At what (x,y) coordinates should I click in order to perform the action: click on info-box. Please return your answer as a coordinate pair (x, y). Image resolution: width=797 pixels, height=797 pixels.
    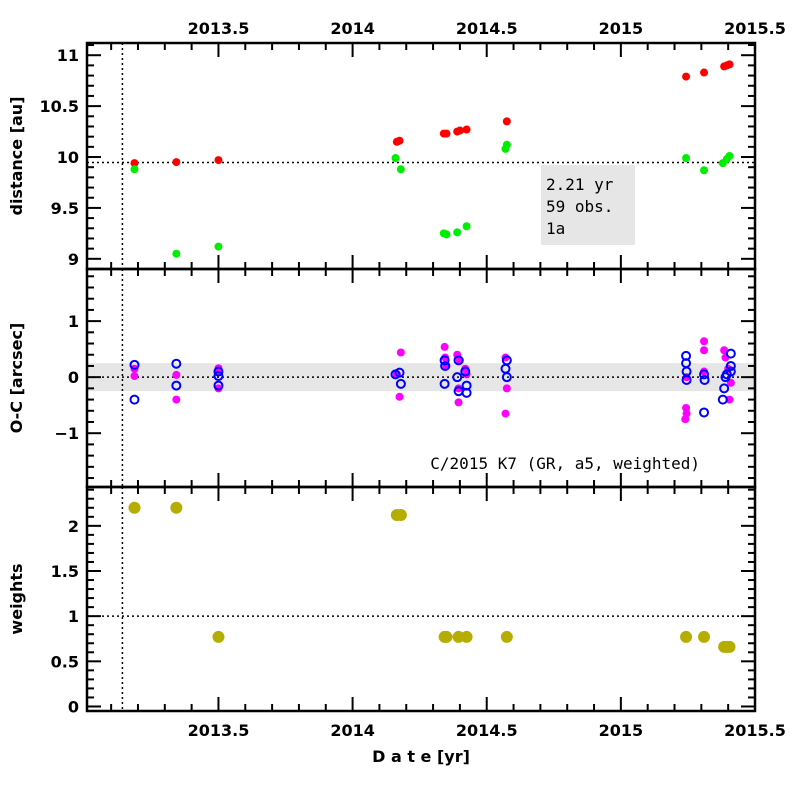
    Looking at the image, I should click on (588, 205).